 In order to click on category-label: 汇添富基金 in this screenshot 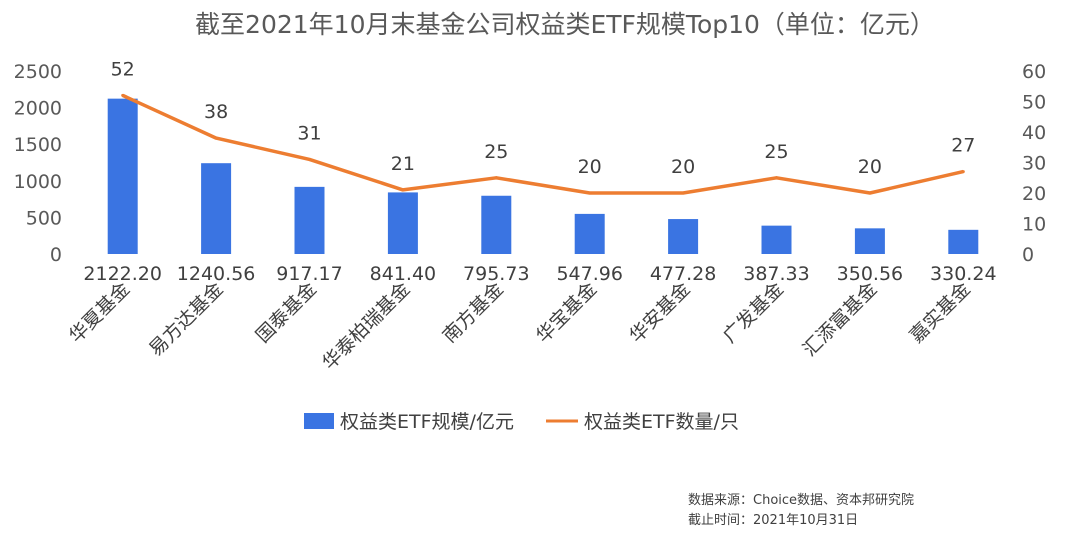, I will do `click(840, 319)`.